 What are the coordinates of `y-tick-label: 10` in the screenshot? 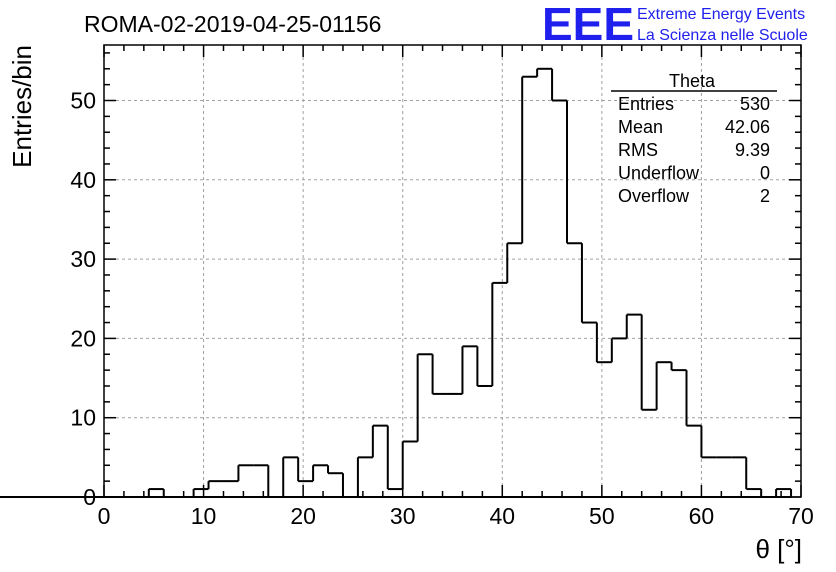 It's located at (83, 418).